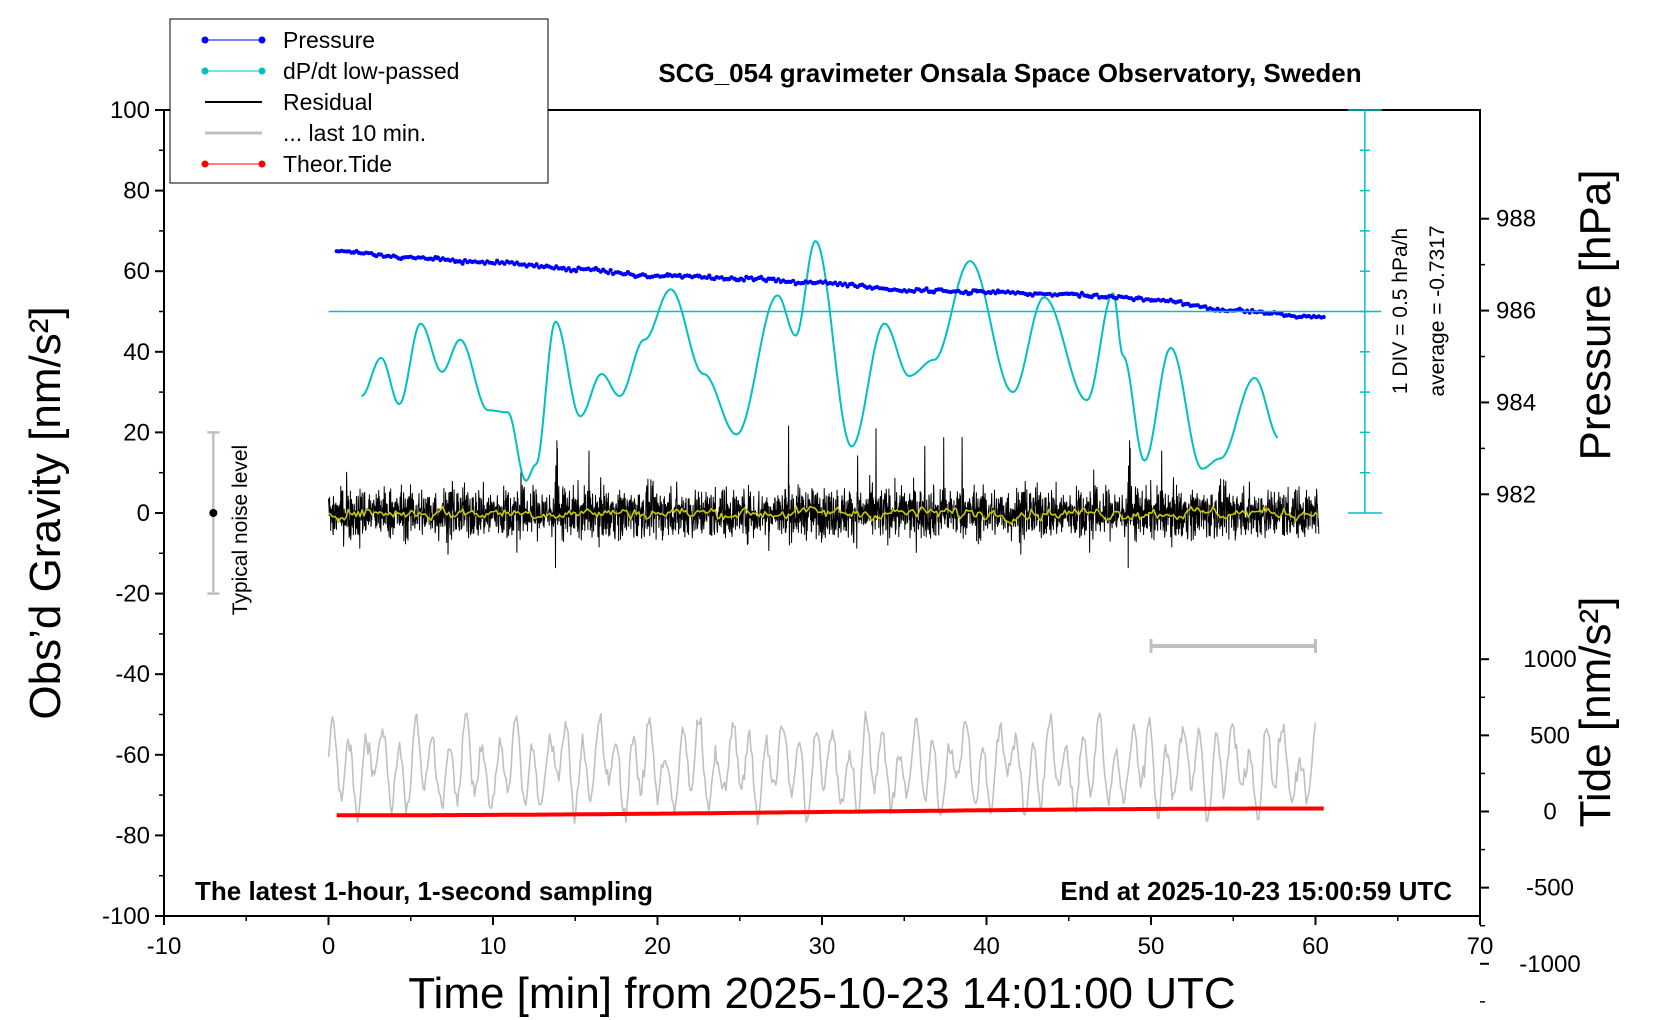 The image size is (1660, 1020). I want to click on noise-level-label: Typical noise level, so click(240, 530).